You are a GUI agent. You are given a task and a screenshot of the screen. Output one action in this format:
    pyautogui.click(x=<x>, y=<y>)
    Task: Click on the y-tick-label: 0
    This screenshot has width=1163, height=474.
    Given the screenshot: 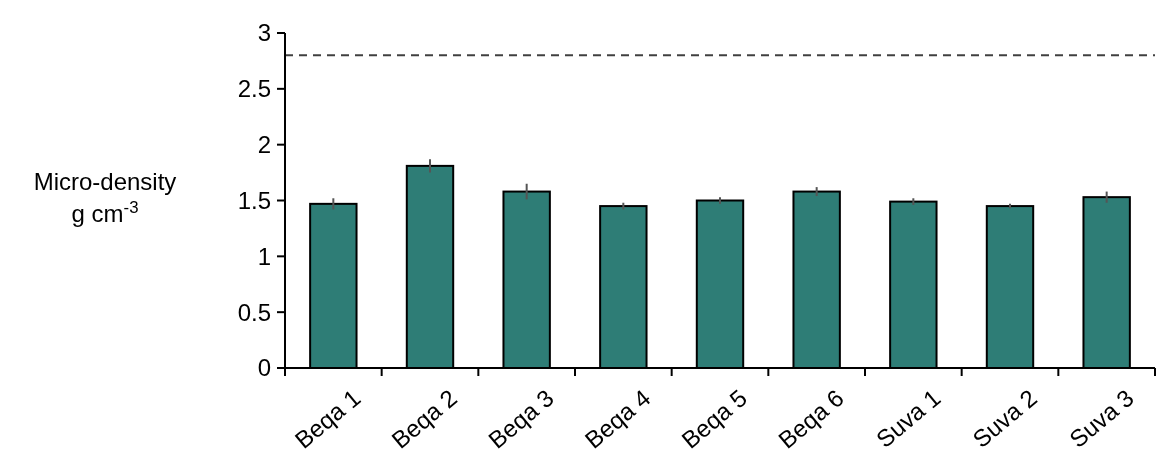 What is the action you would take?
    pyautogui.click(x=264, y=368)
    